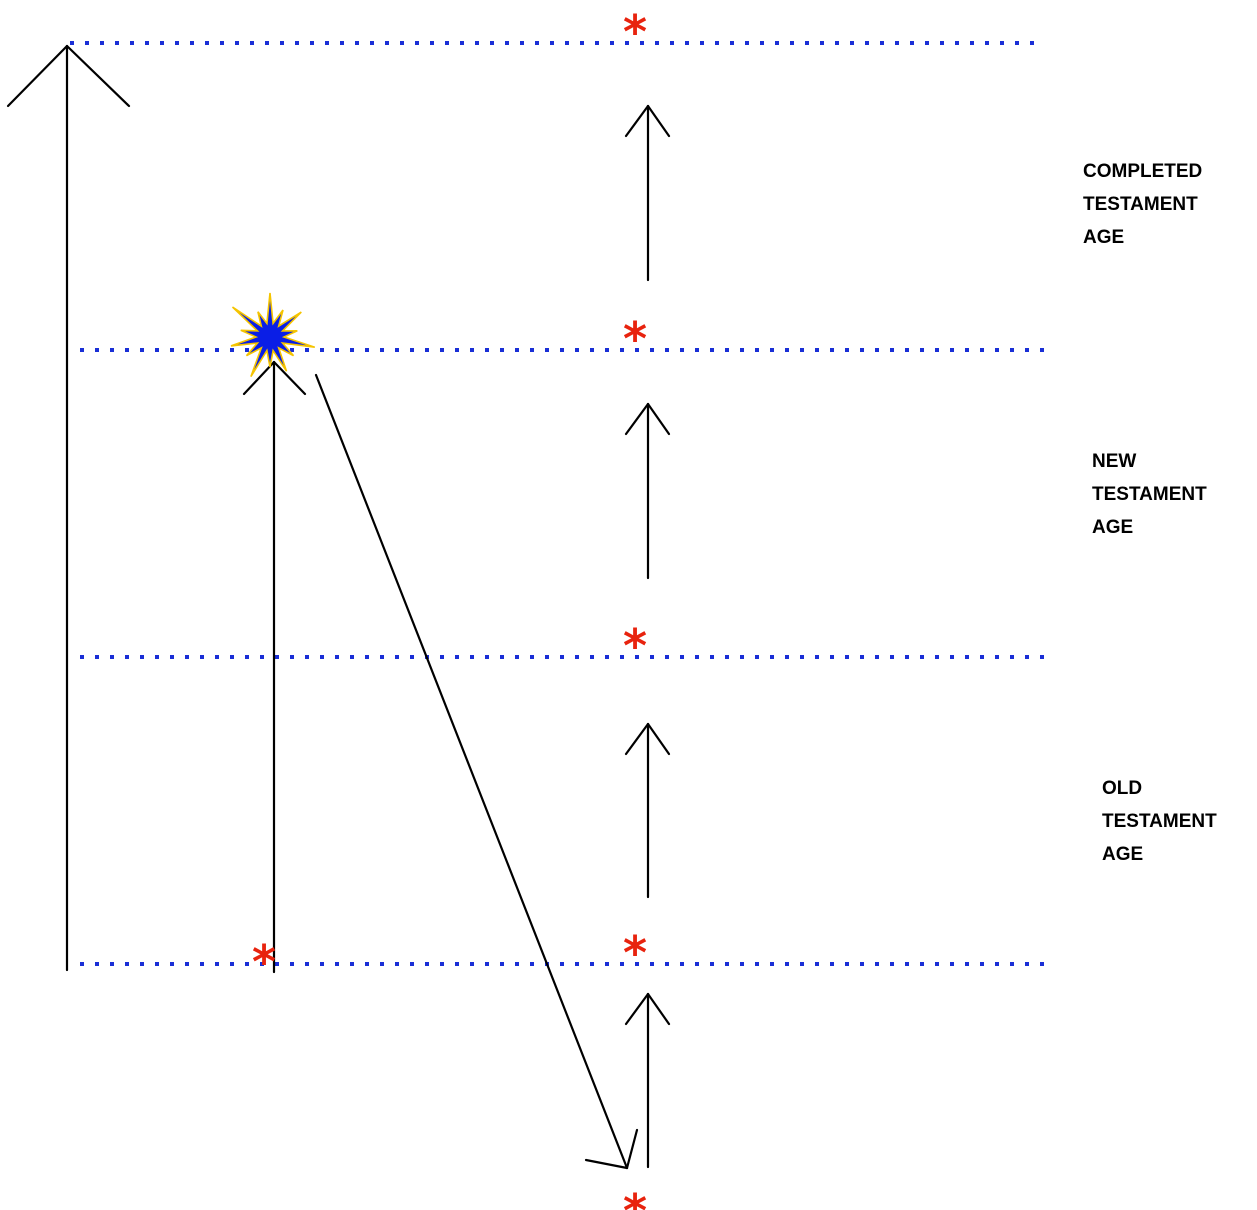 This screenshot has width=1257, height=1210. I want to click on starburst-icon, so click(273, 335).